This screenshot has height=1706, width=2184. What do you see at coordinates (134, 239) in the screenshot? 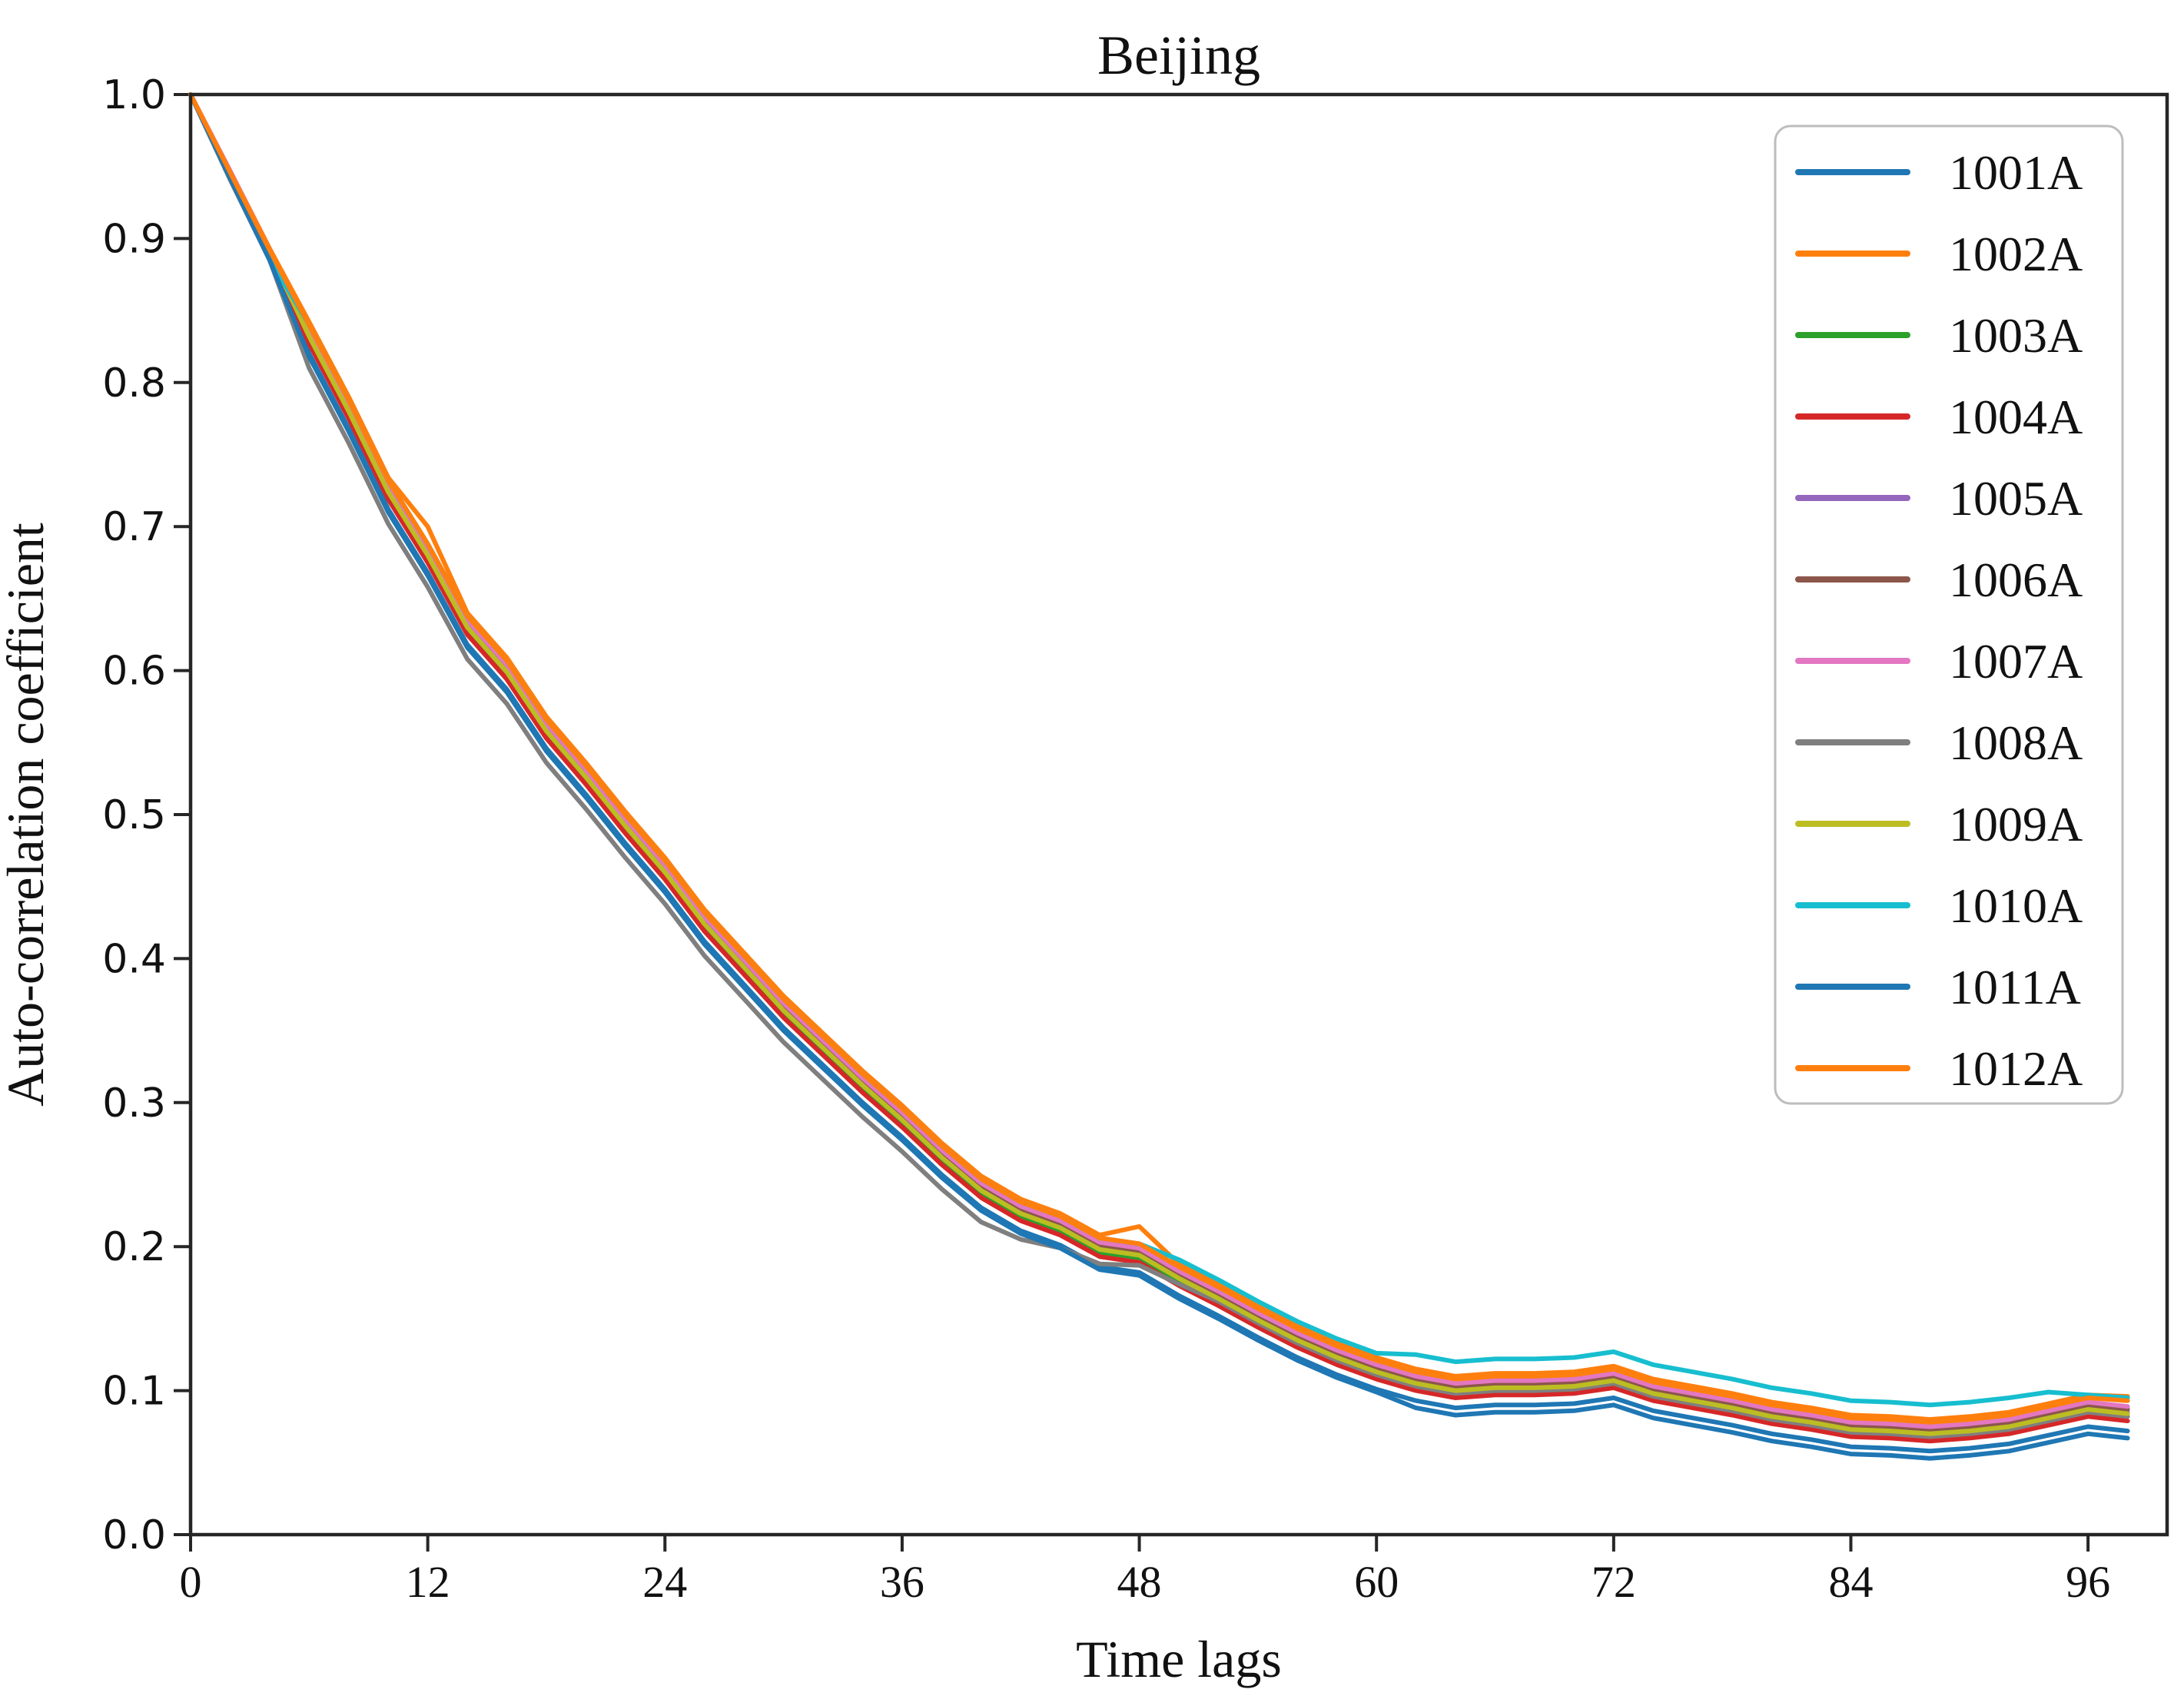
I see `y-tick-label: 0.9` at bounding box center [134, 239].